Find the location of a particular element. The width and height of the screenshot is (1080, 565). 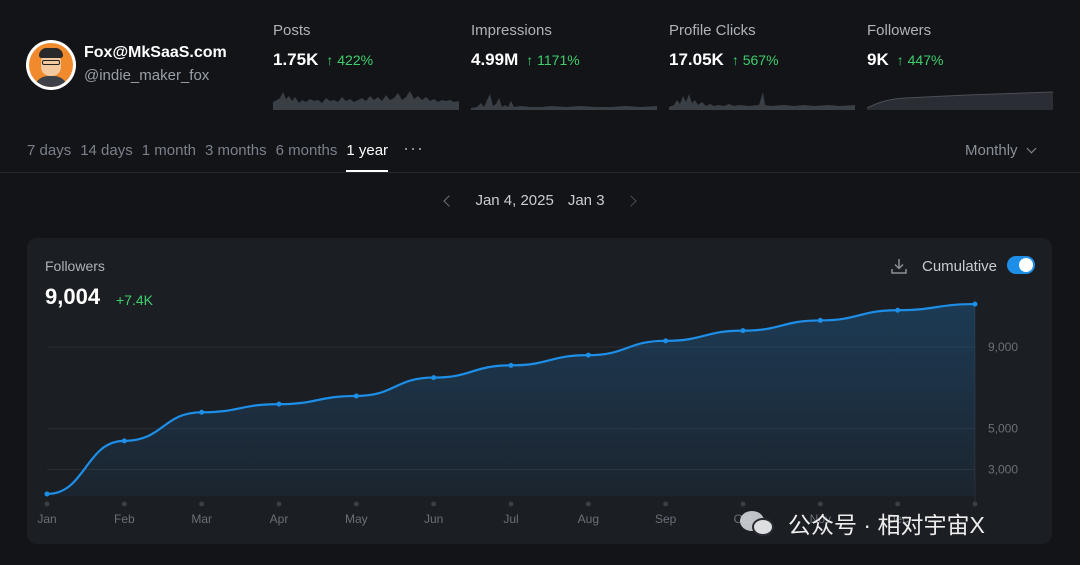

stat-value: 17.05K is located at coordinates (696, 59).